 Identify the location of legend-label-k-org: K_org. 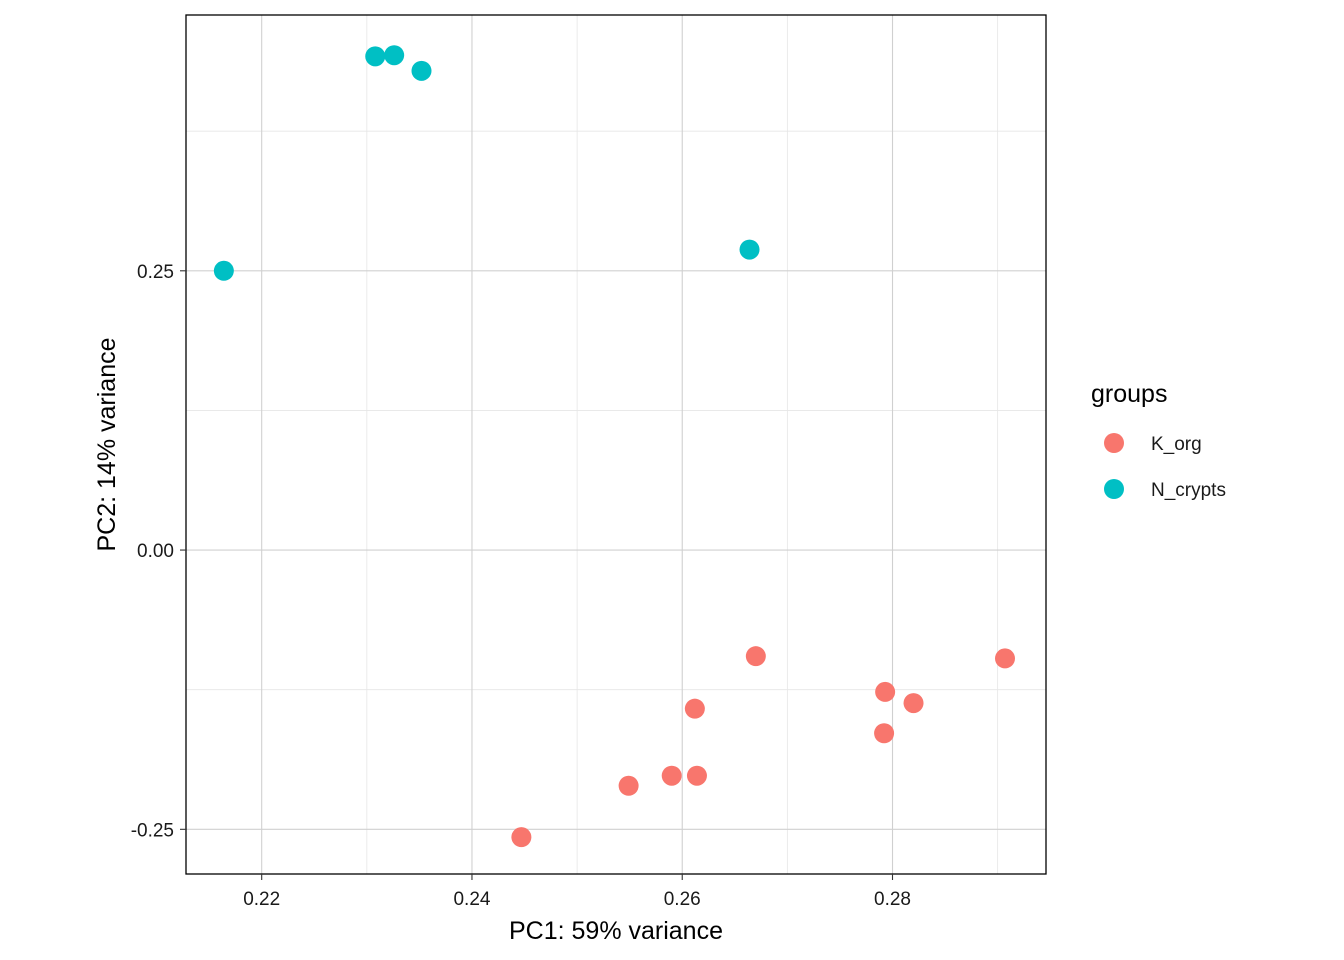
(1176, 444).